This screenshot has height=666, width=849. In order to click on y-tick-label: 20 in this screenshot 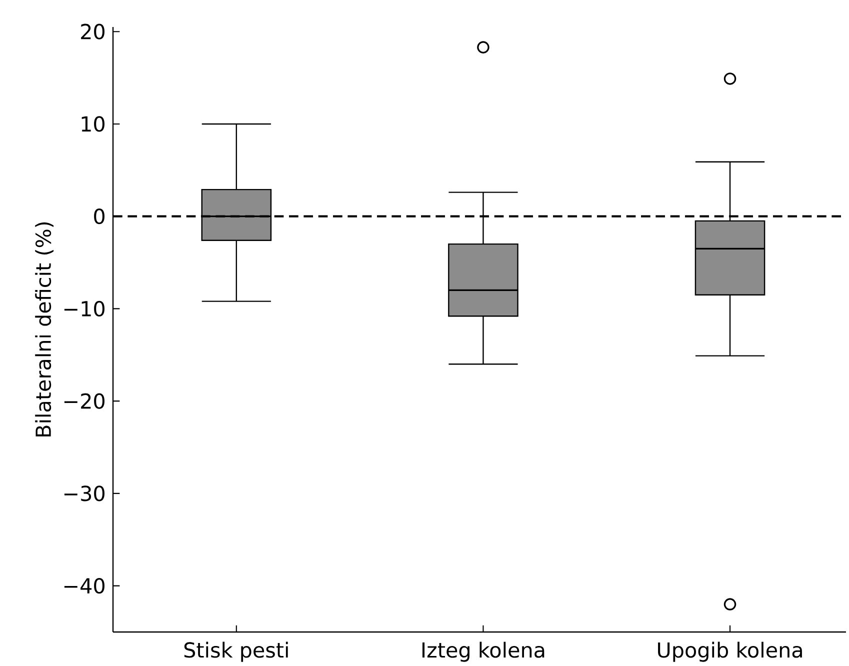, I will do `click(92, 32)`.